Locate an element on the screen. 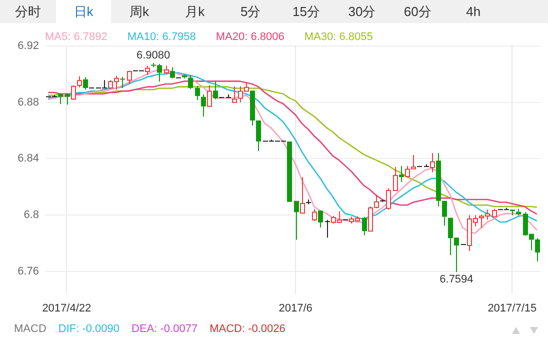 The height and width of the screenshot is (338, 548). text: MACD: -0.0026 is located at coordinates (248, 329).